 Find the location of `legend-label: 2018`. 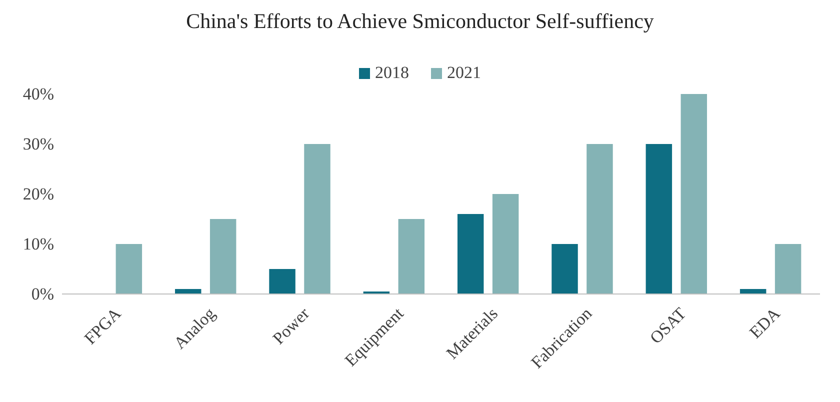

legend-label: 2018 is located at coordinates (392, 72).